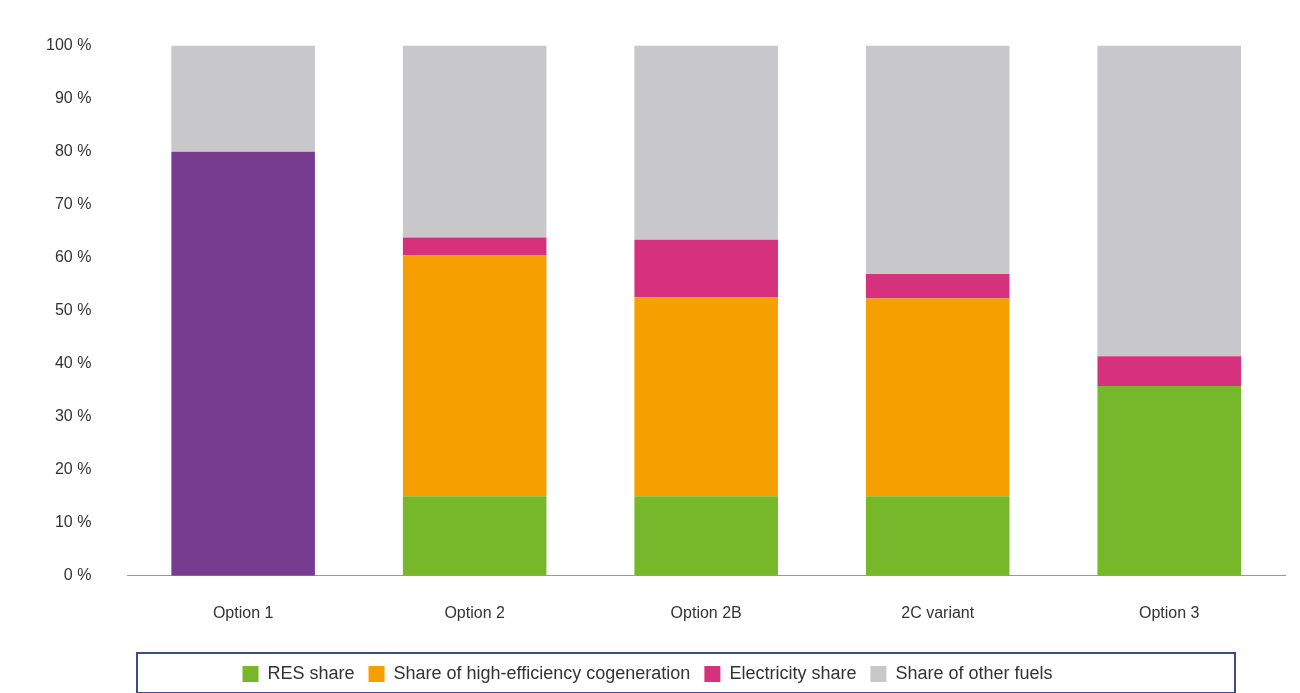 The height and width of the screenshot is (693, 1300). I want to click on y-tick-label: 30 %, so click(73, 416).